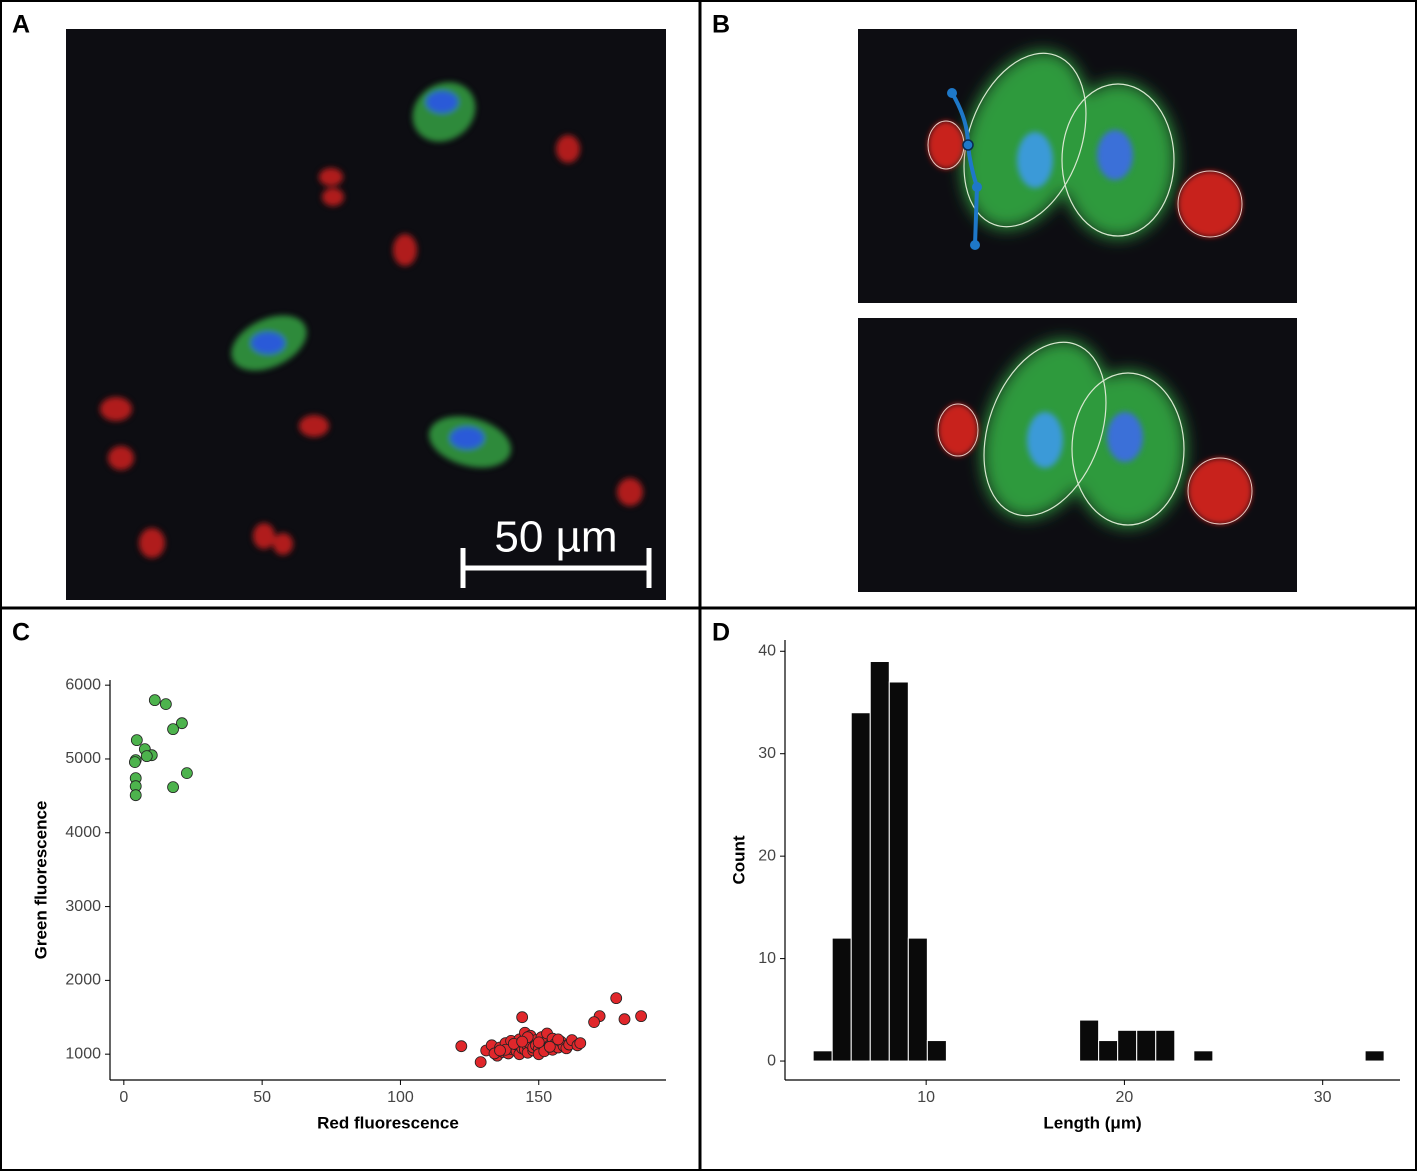  What do you see at coordinates (388, 1122) in the screenshot?
I see `x-axis-title: Red fluorescence` at bounding box center [388, 1122].